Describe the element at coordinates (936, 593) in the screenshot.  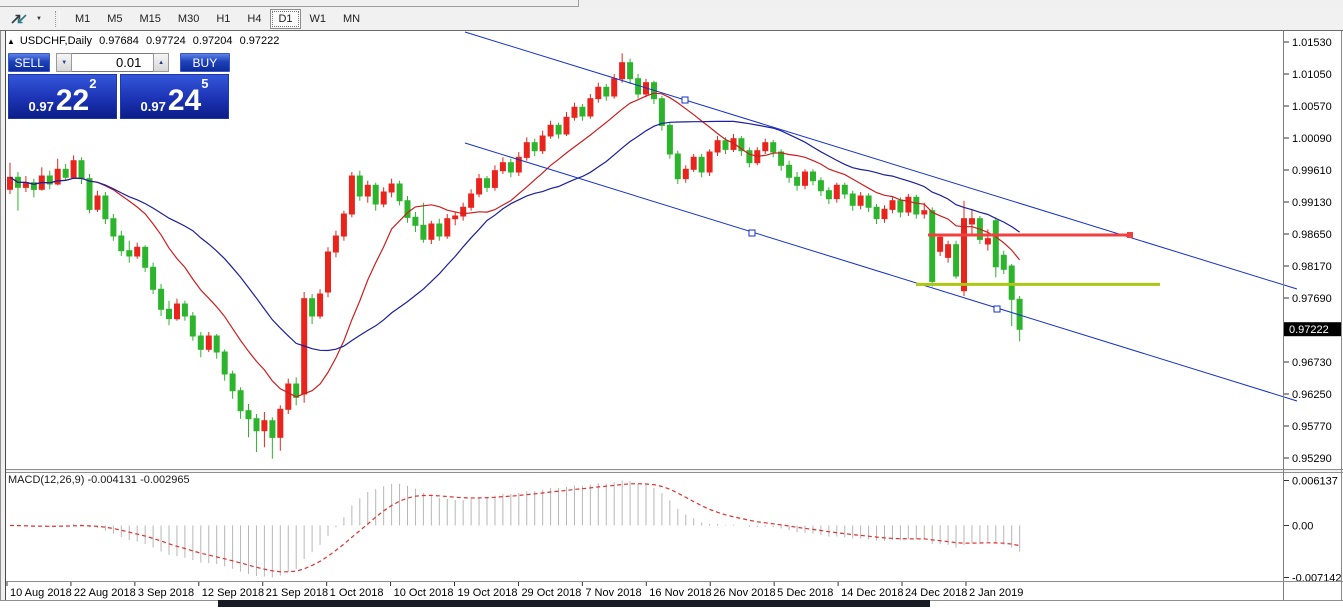
I see `time-axis-label: 24 Dec 2018` at that location.